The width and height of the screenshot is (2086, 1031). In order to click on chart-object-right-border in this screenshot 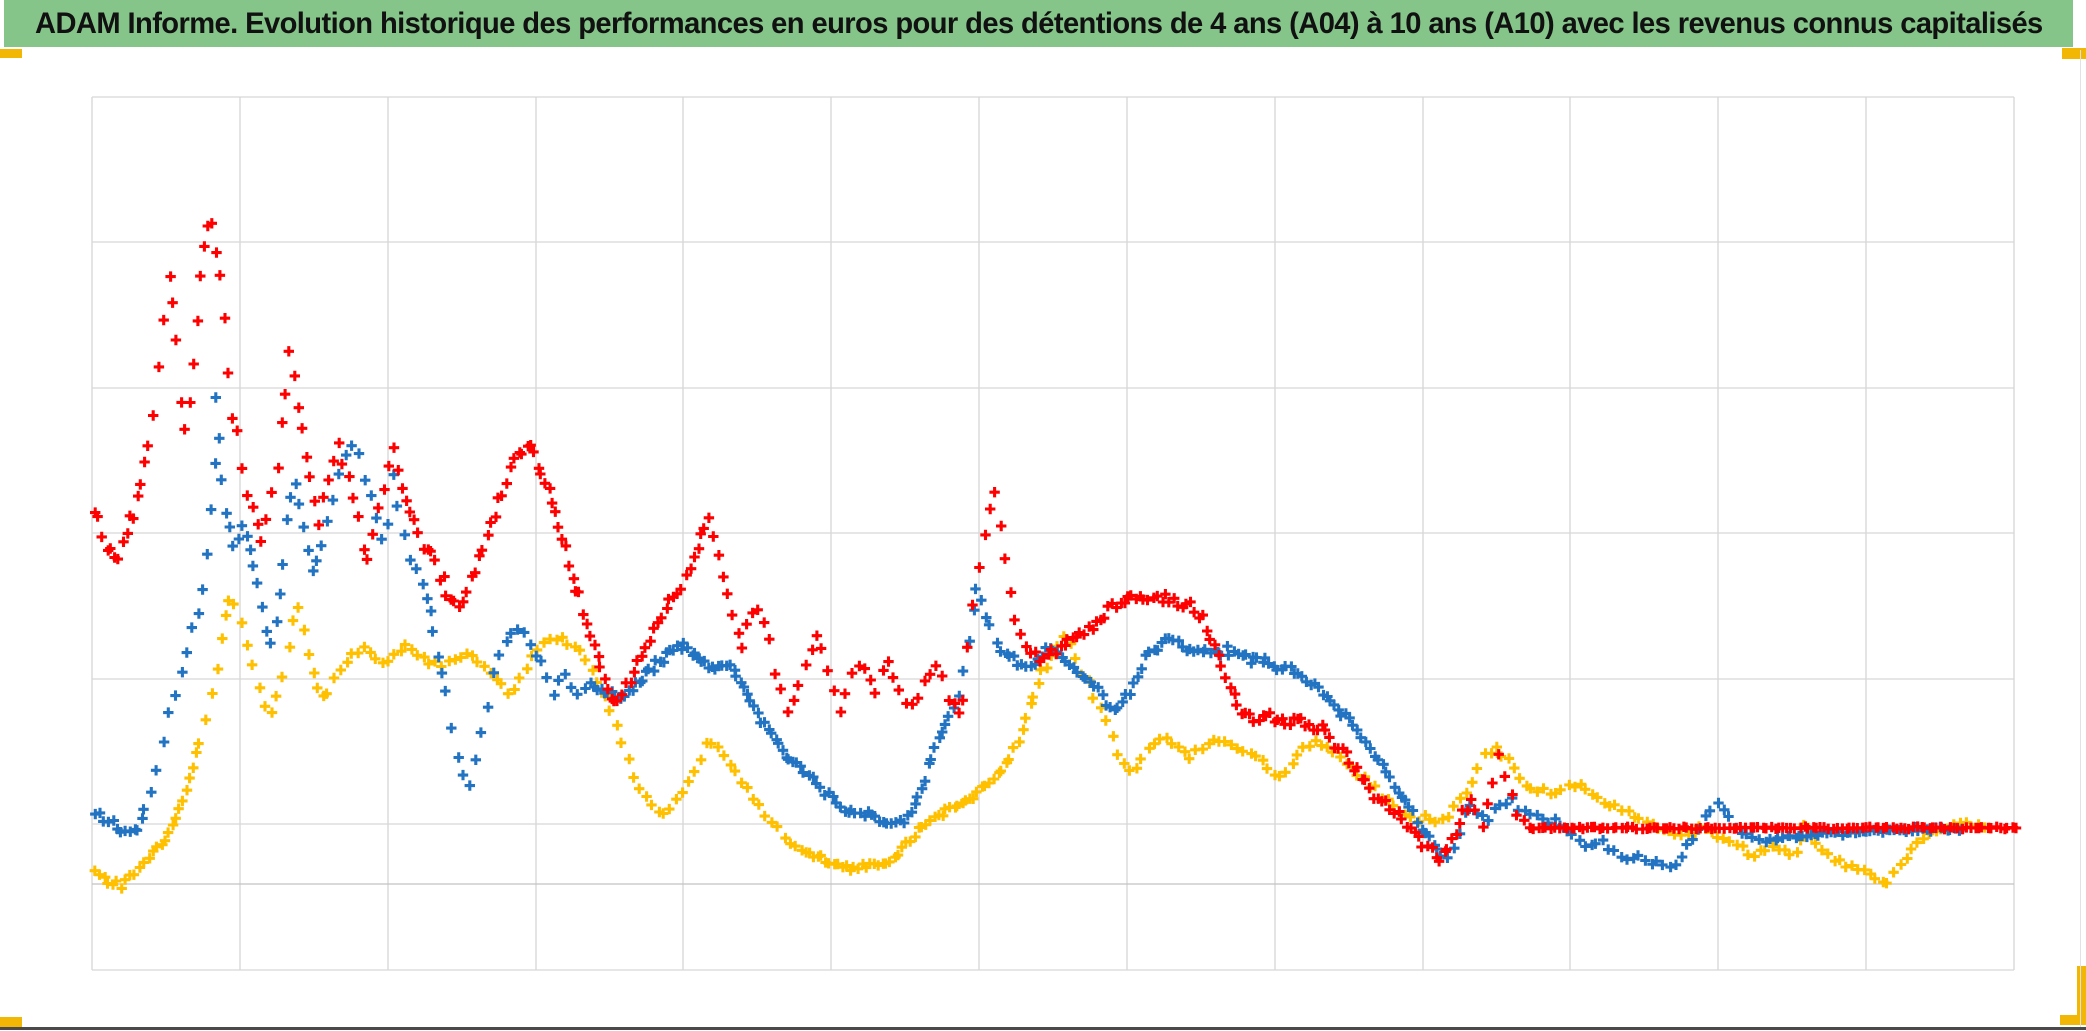, I will do `click(2080, 539)`.